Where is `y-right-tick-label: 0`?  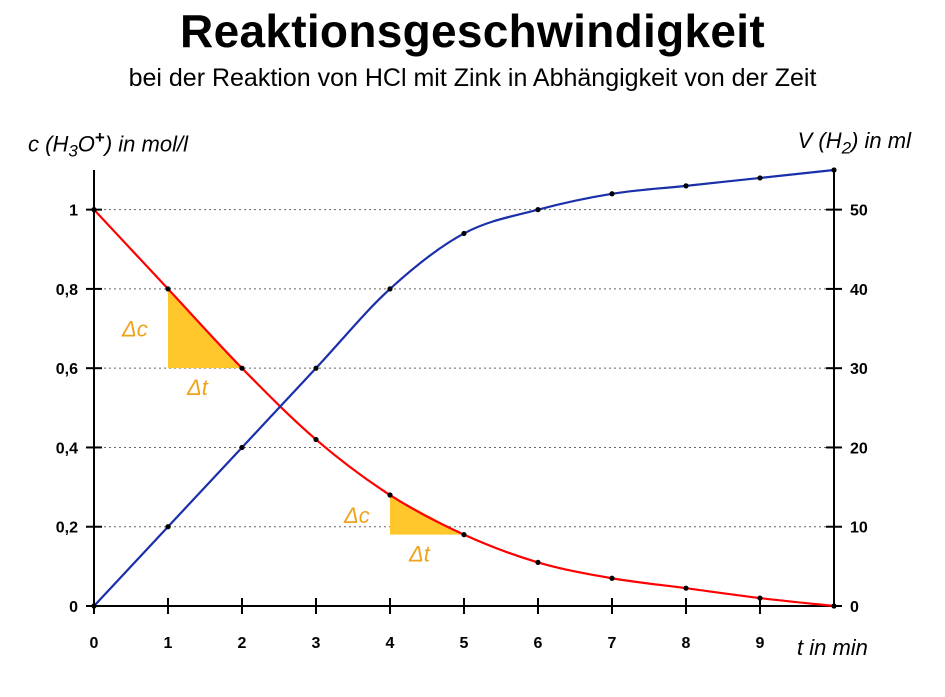 y-right-tick-label: 0 is located at coordinates (854, 607).